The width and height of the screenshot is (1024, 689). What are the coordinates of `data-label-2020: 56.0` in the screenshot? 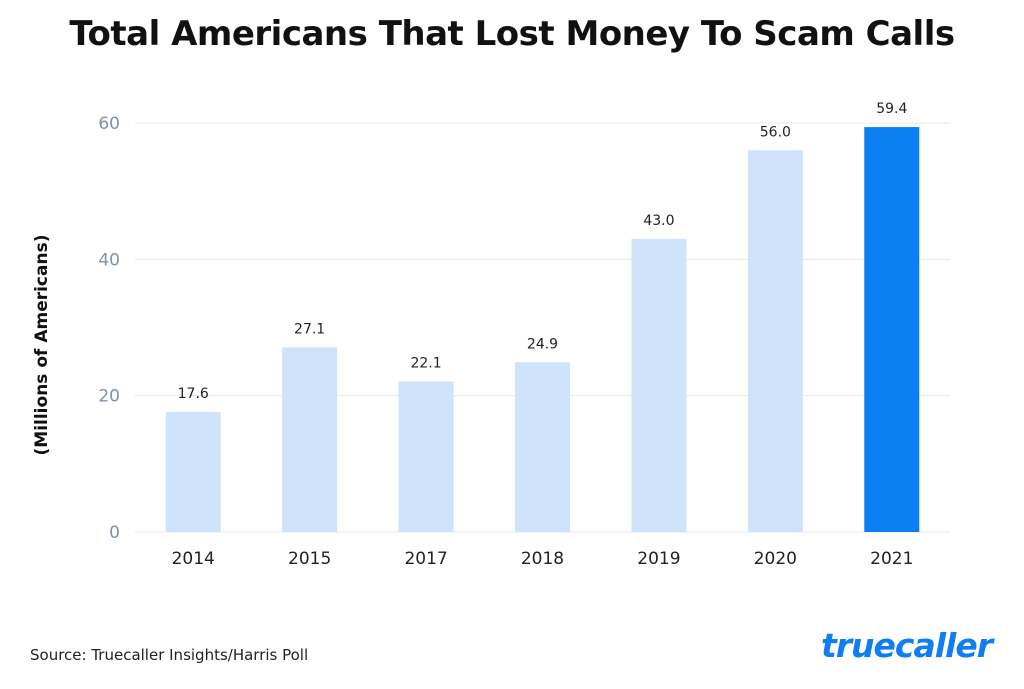 It's located at (775, 132).